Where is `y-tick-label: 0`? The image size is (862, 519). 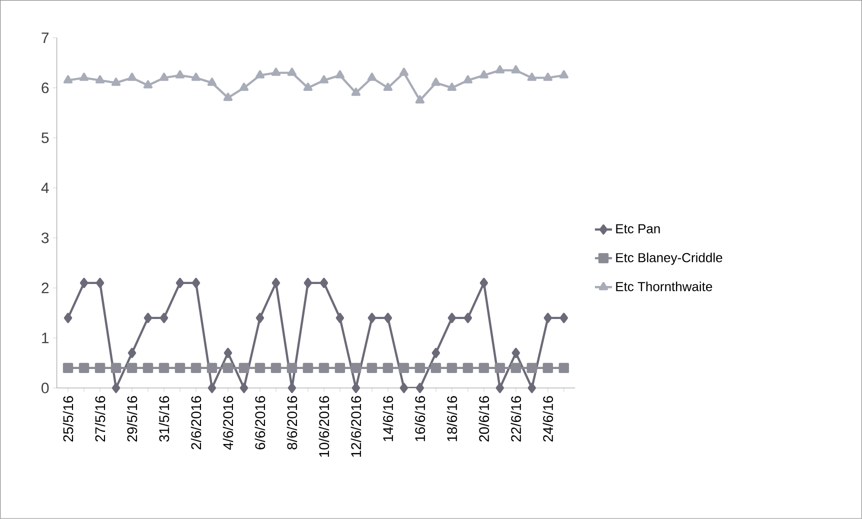
y-tick-label: 0 is located at coordinates (45, 388).